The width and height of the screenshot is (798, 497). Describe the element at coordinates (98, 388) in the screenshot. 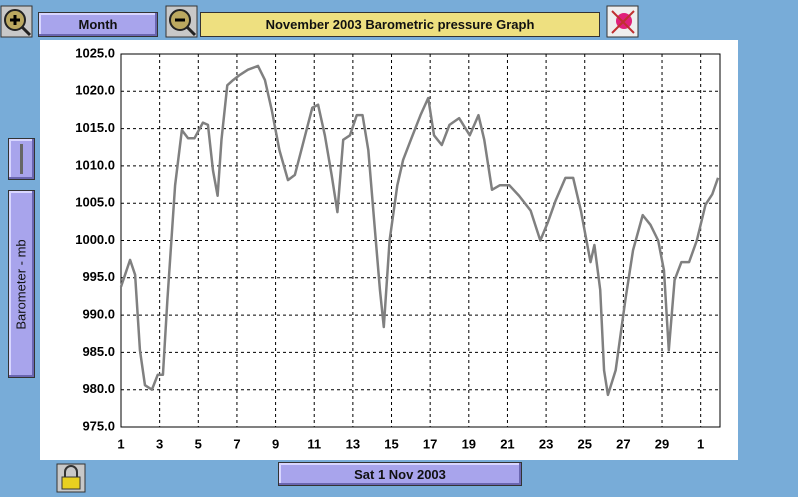

I see `y-tick-label: 980.0` at that location.